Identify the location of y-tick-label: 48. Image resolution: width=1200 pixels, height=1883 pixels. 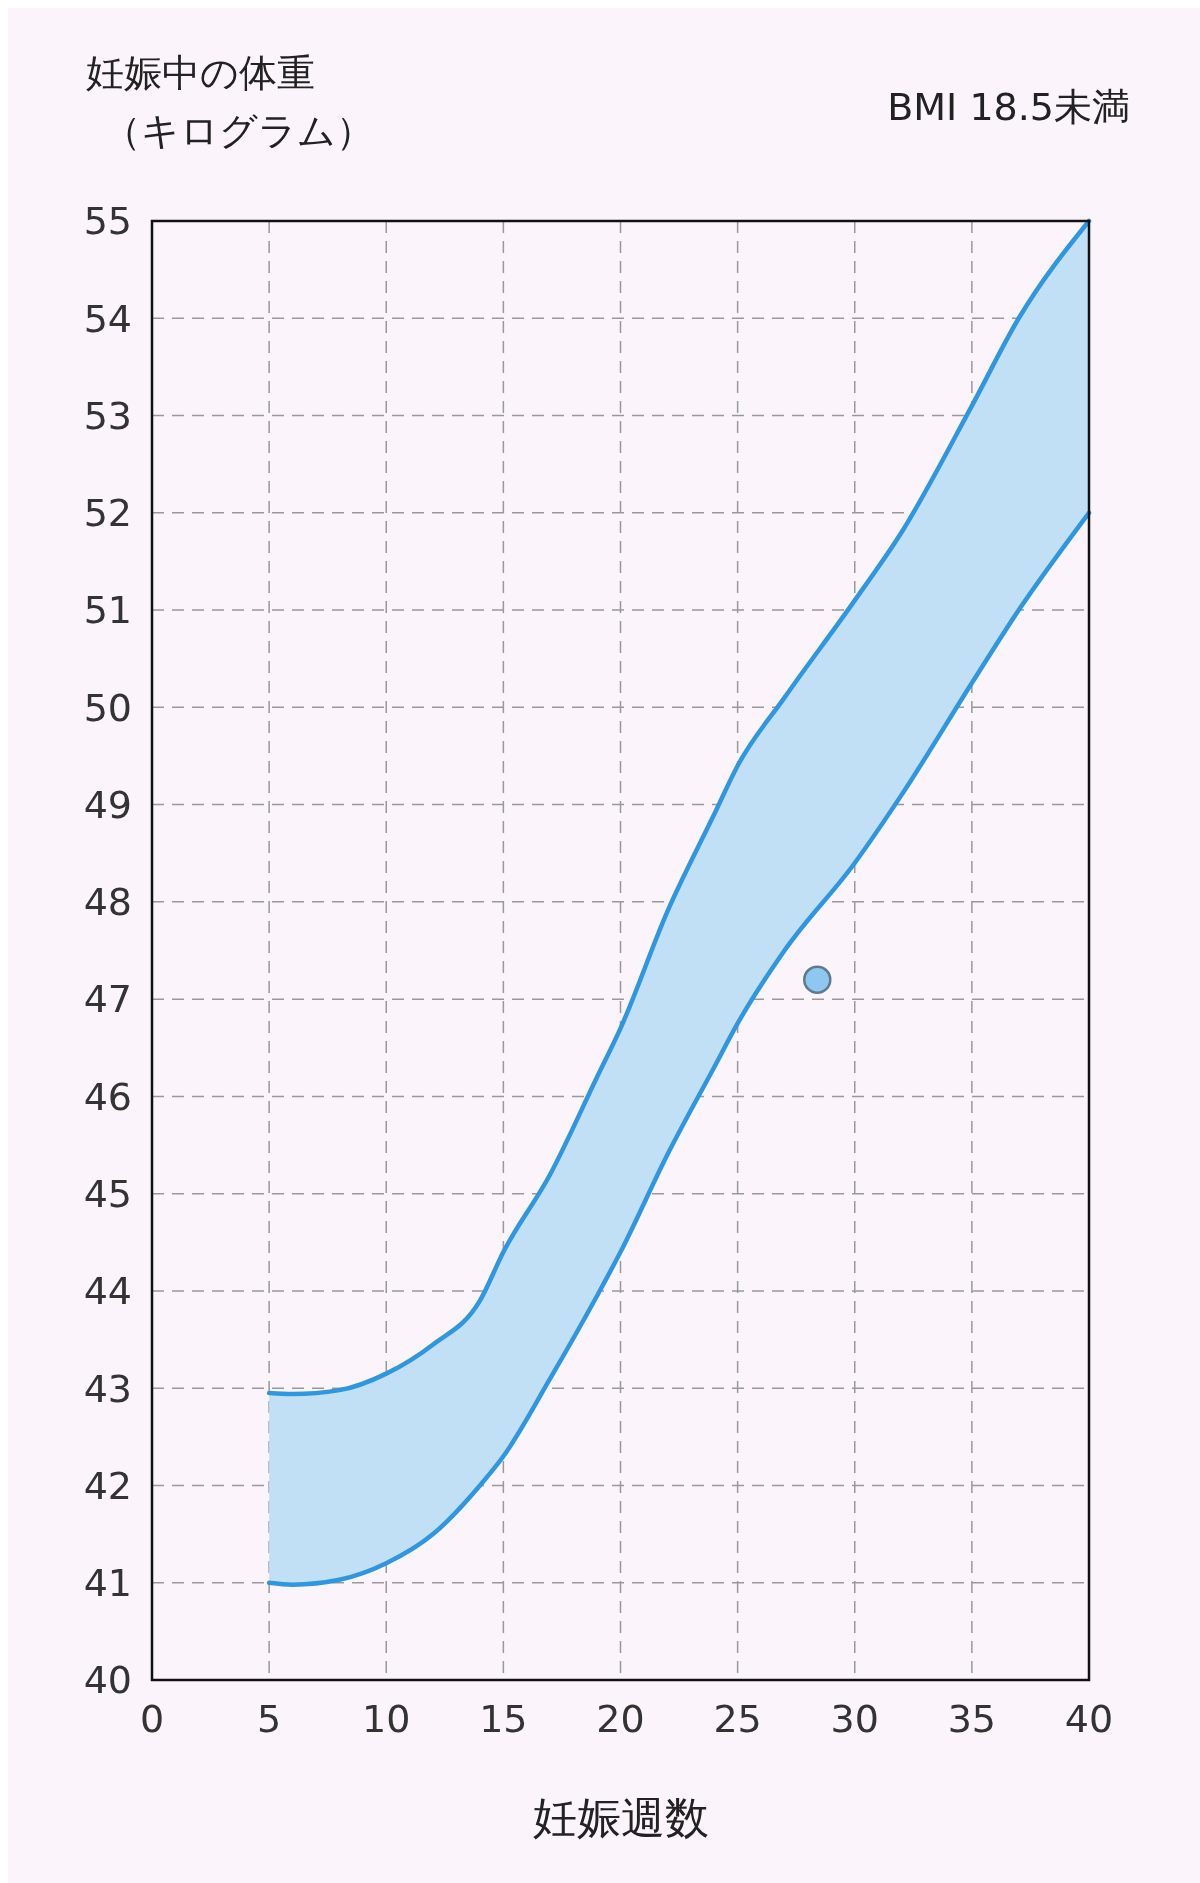
(107, 902).